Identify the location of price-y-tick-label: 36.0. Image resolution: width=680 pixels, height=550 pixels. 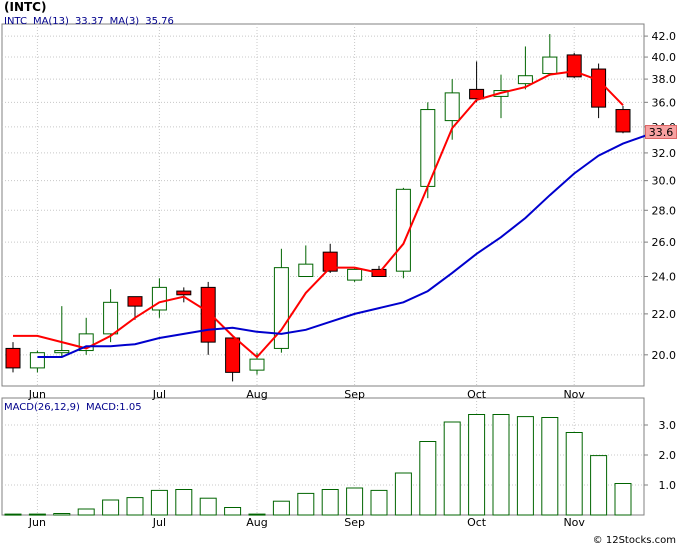
(664, 102).